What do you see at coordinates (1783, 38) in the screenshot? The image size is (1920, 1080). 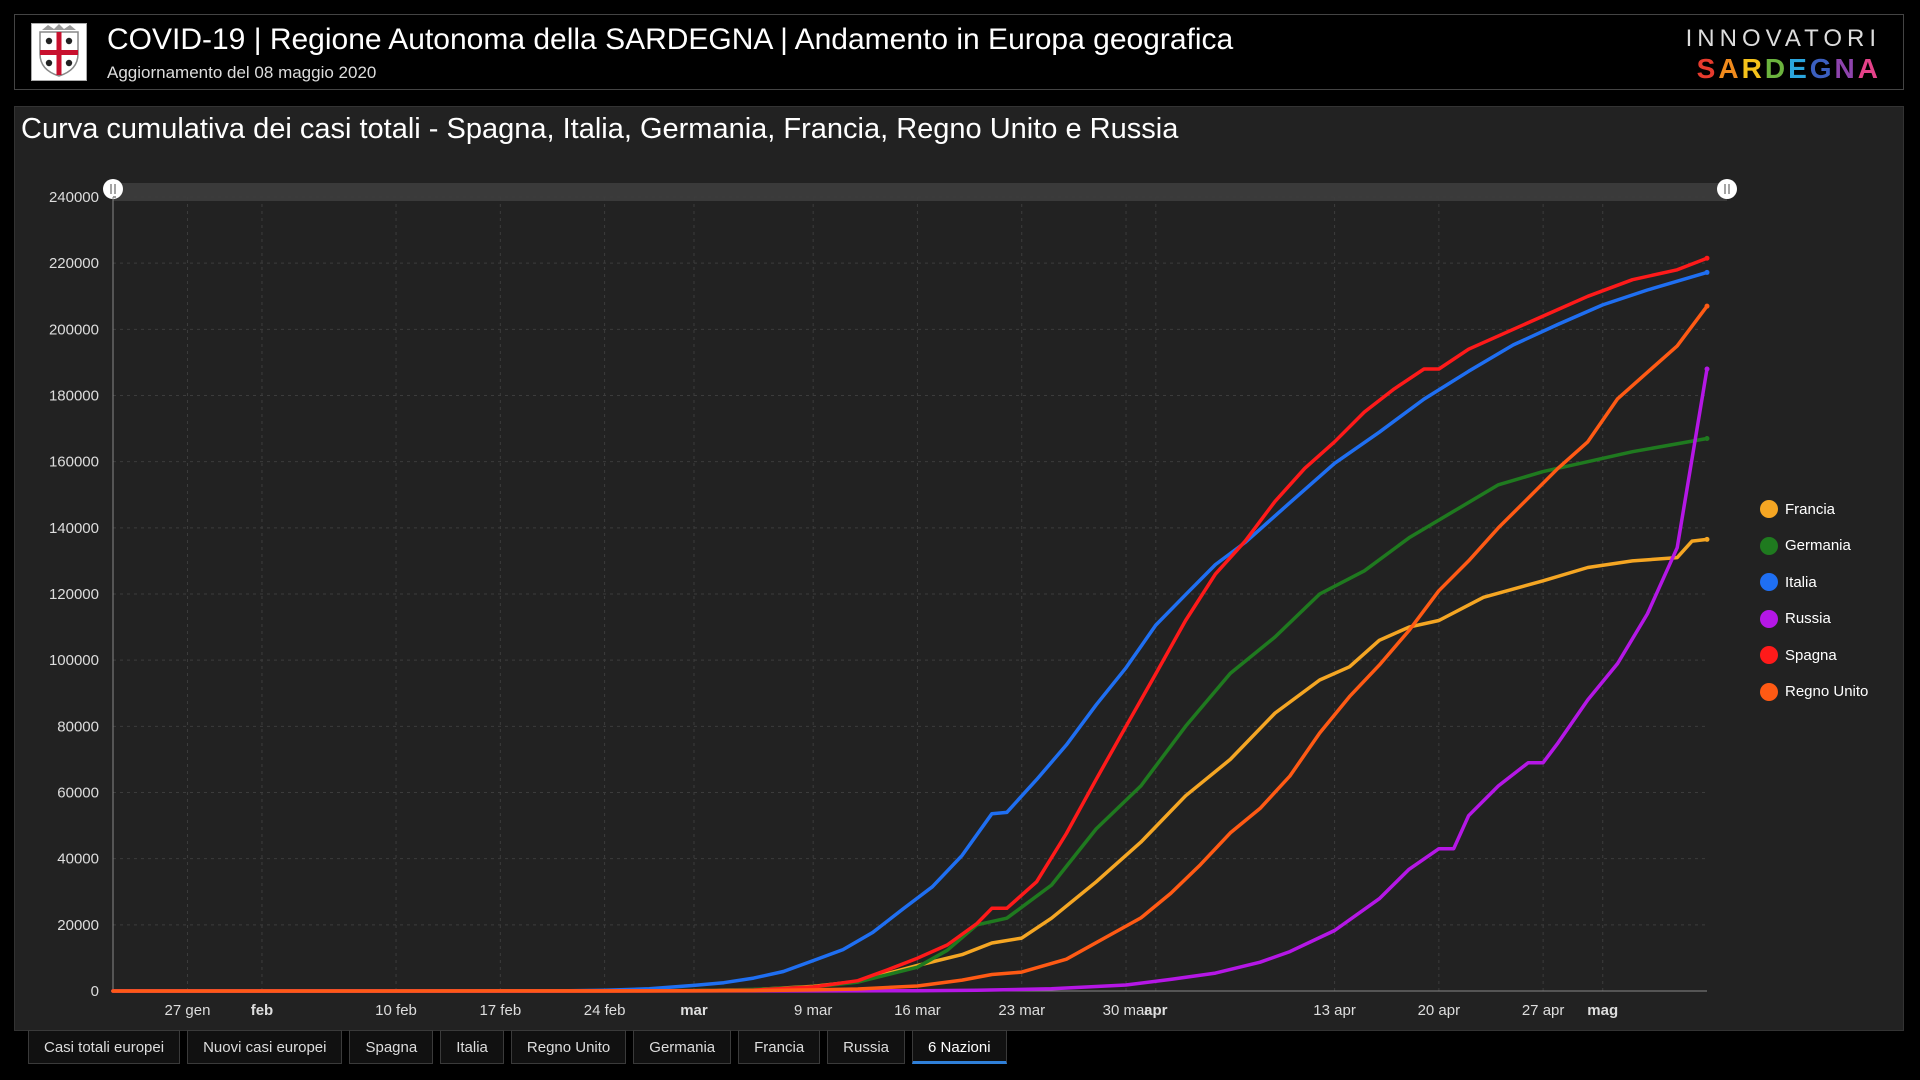 I see `brand-top-text: INNOVATORI` at bounding box center [1783, 38].